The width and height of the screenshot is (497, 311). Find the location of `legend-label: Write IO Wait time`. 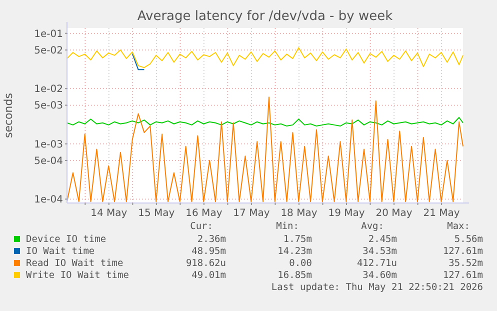

legend-label: Write IO Wait time is located at coordinates (78, 275).